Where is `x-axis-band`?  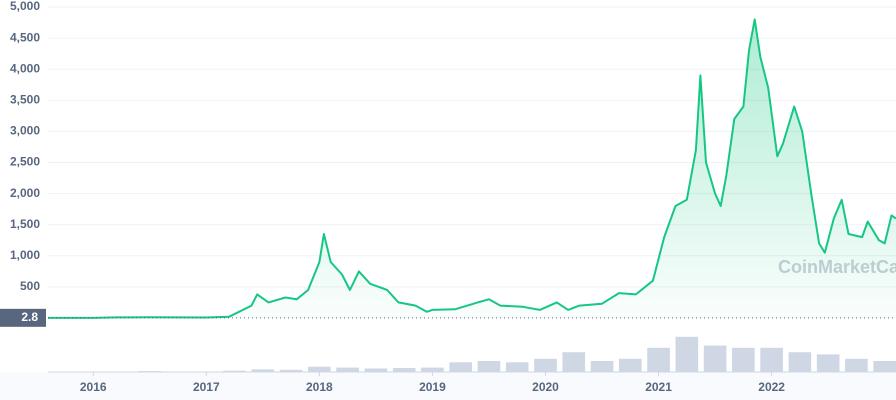
x-axis-band is located at coordinates (448, 386).